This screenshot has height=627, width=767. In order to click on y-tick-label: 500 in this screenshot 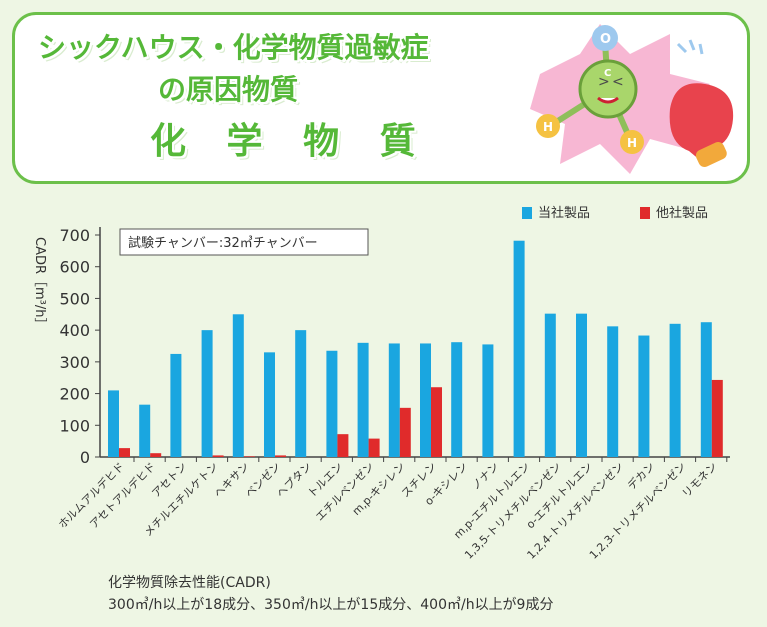, I will do `click(74, 298)`.